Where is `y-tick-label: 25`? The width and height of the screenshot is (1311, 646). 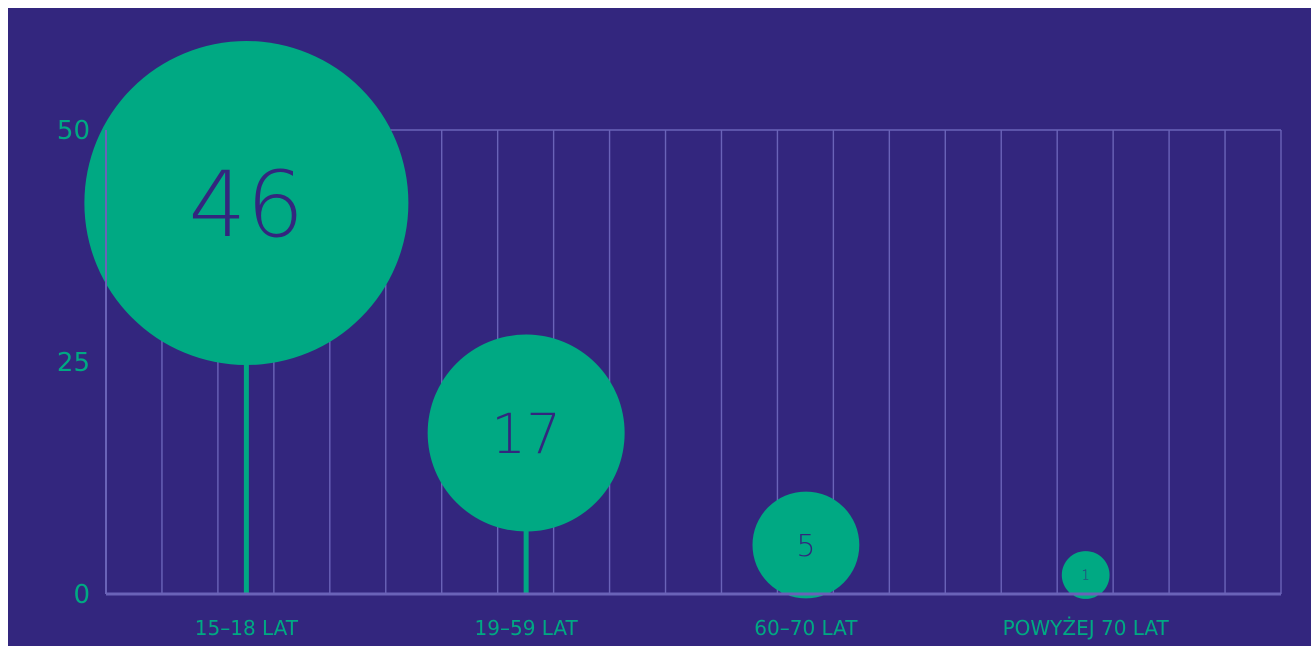 y-tick-label: 25 is located at coordinates (73, 363).